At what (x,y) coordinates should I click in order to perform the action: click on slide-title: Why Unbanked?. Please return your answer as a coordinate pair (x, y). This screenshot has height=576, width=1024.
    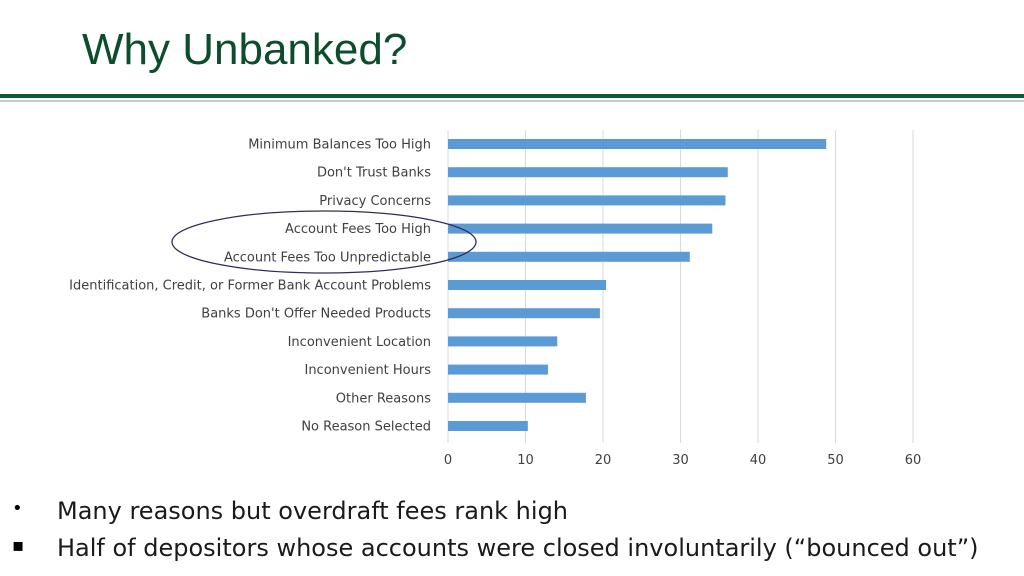
    Looking at the image, I should click on (245, 49).